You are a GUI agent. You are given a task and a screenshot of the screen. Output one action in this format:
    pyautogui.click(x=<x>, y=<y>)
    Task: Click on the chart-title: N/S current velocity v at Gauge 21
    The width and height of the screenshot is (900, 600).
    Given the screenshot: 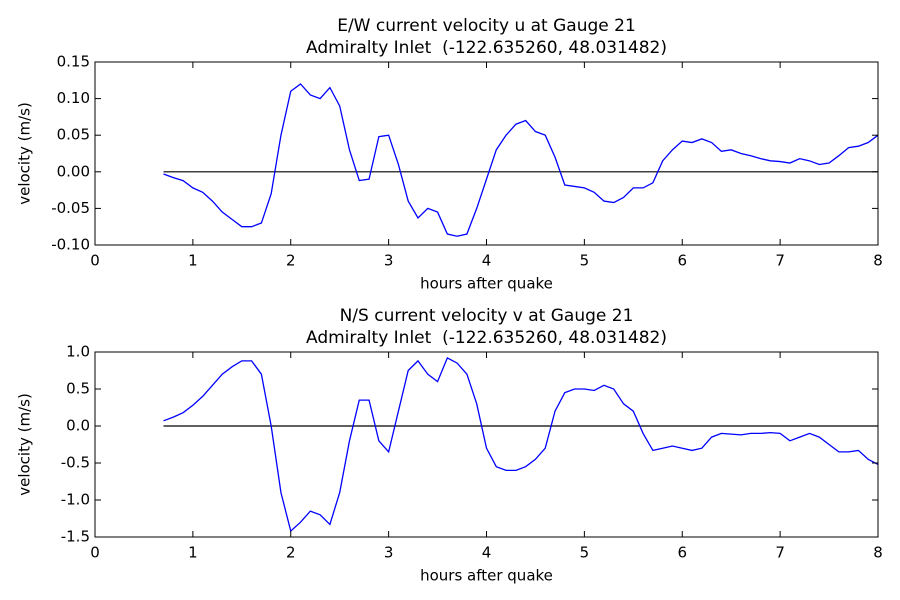 What is the action you would take?
    pyautogui.click(x=487, y=316)
    